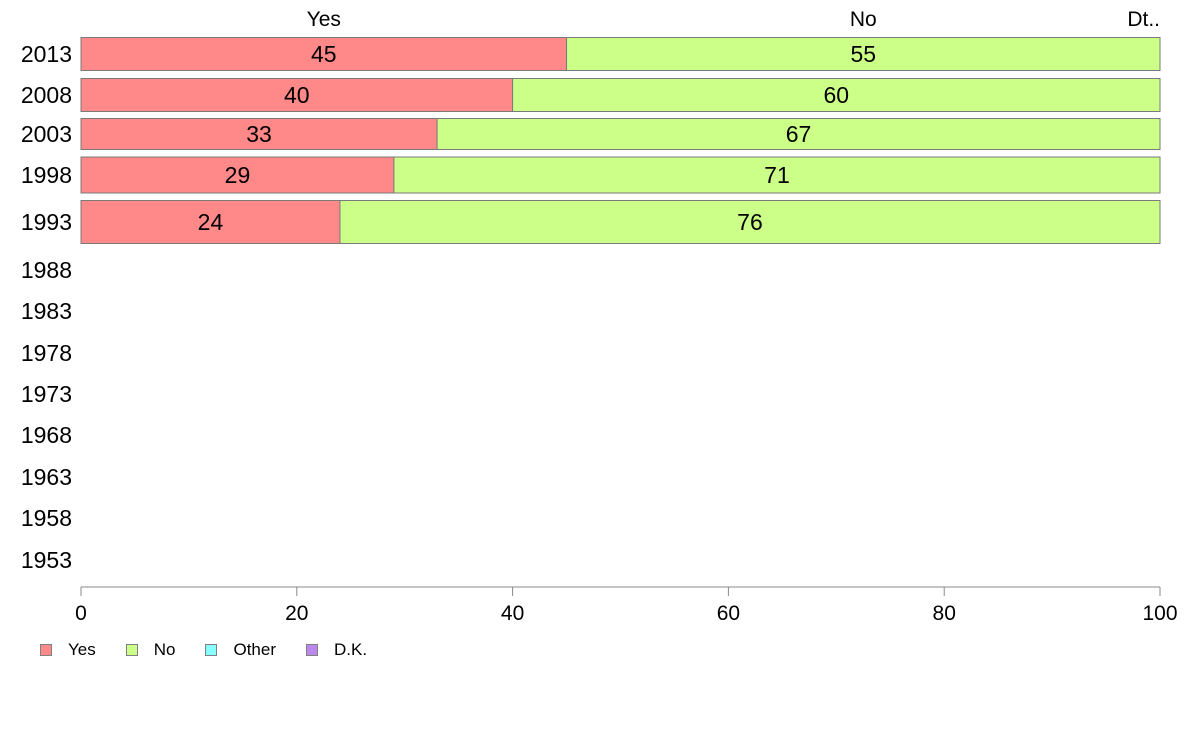 The image size is (1188, 736). I want to click on category-label-1988: 1988, so click(46, 270).